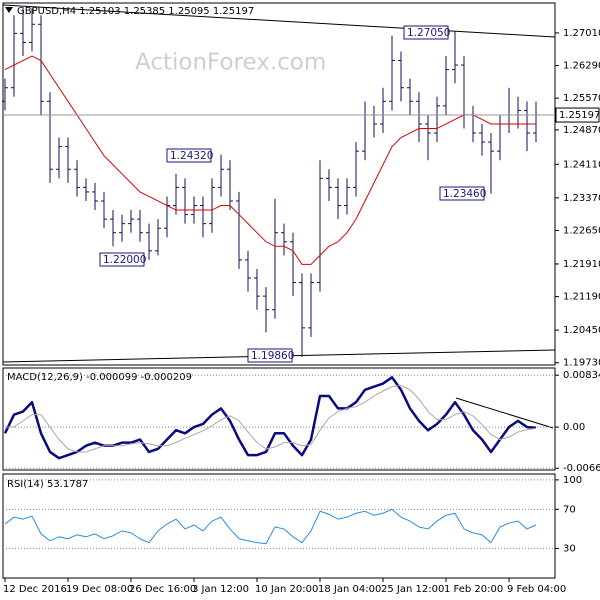 Image resolution: width=600 pixels, height=600 pixels. What do you see at coordinates (569, 549) in the screenshot?
I see `y-tick-label: 30` at bounding box center [569, 549].